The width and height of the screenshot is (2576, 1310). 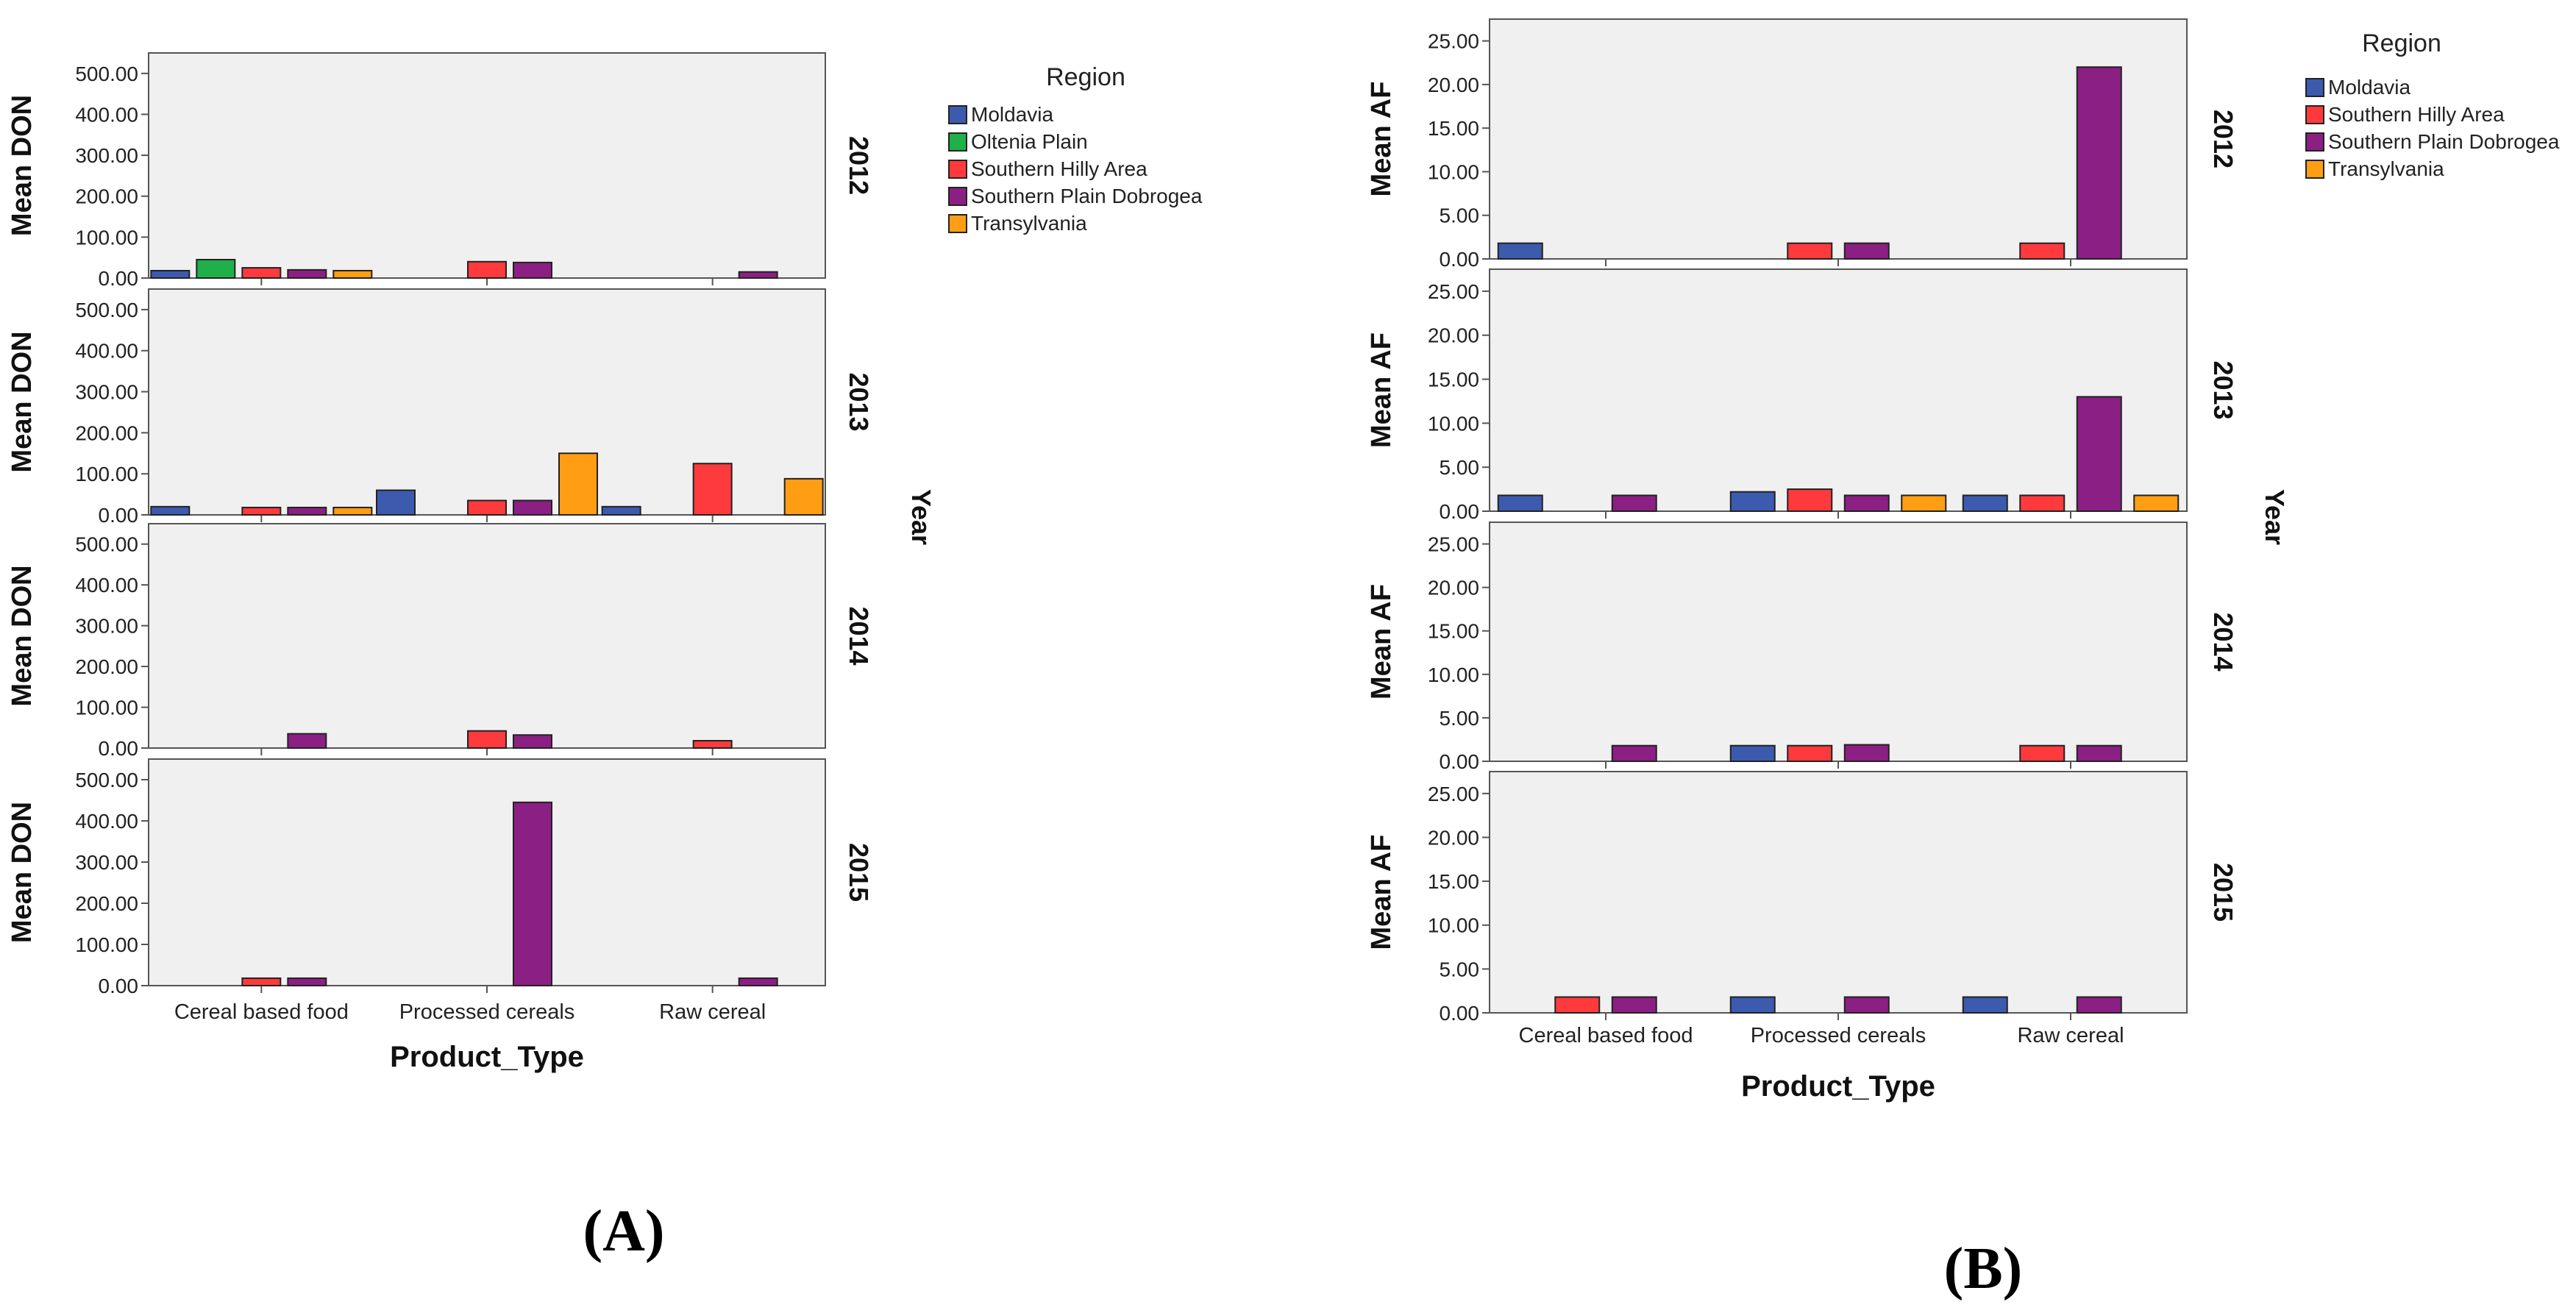 What do you see at coordinates (106, 821) in the screenshot?
I see `y-tick-label: 400.00` at bounding box center [106, 821].